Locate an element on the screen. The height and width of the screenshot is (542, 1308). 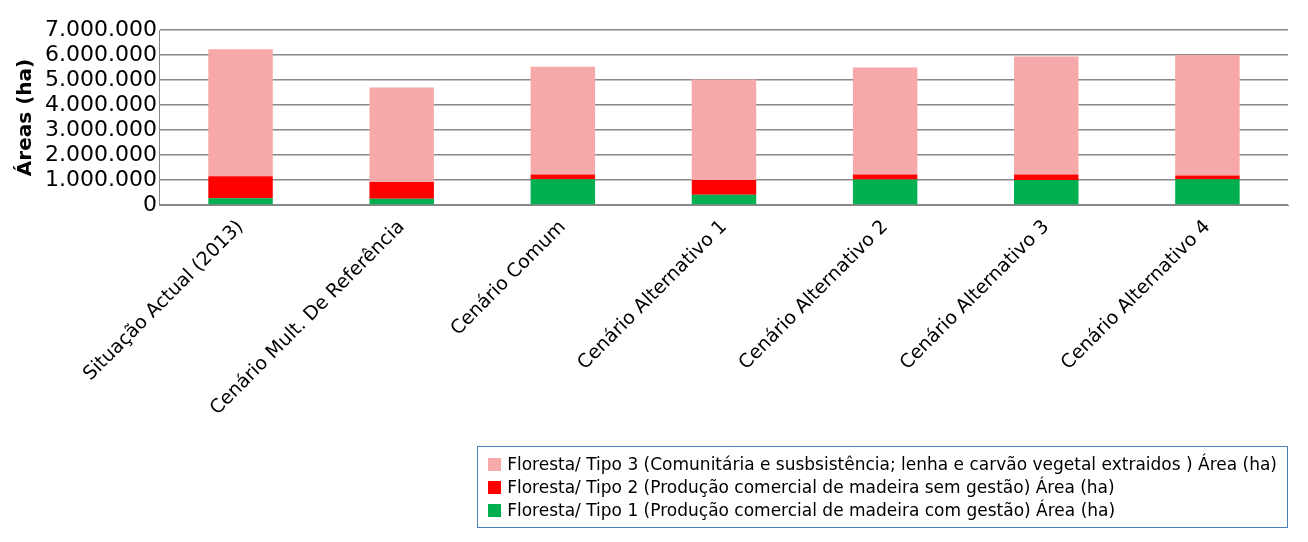
y-axis-title: Áreas (ha) is located at coordinates (24, 117).